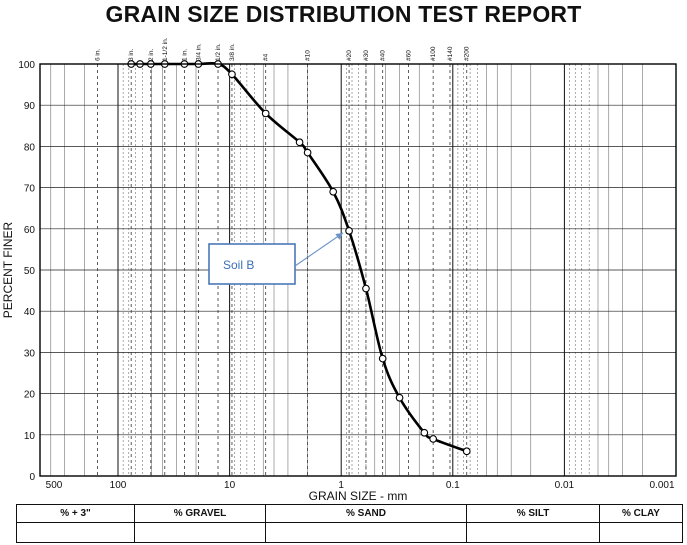  I want to click on header-silt: % SILT, so click(533, 513).